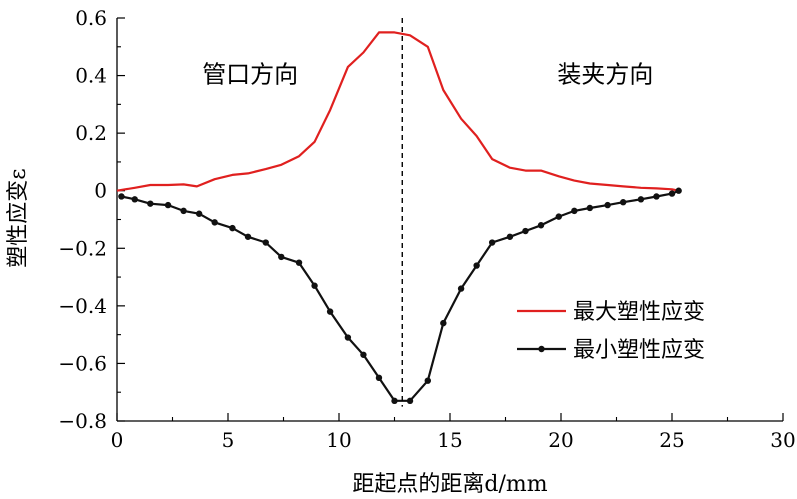 The width and height of the screenshot is (797, 499). I want to click on legend: 最大塑性应变 最小塑性应变, so click(611, 331).